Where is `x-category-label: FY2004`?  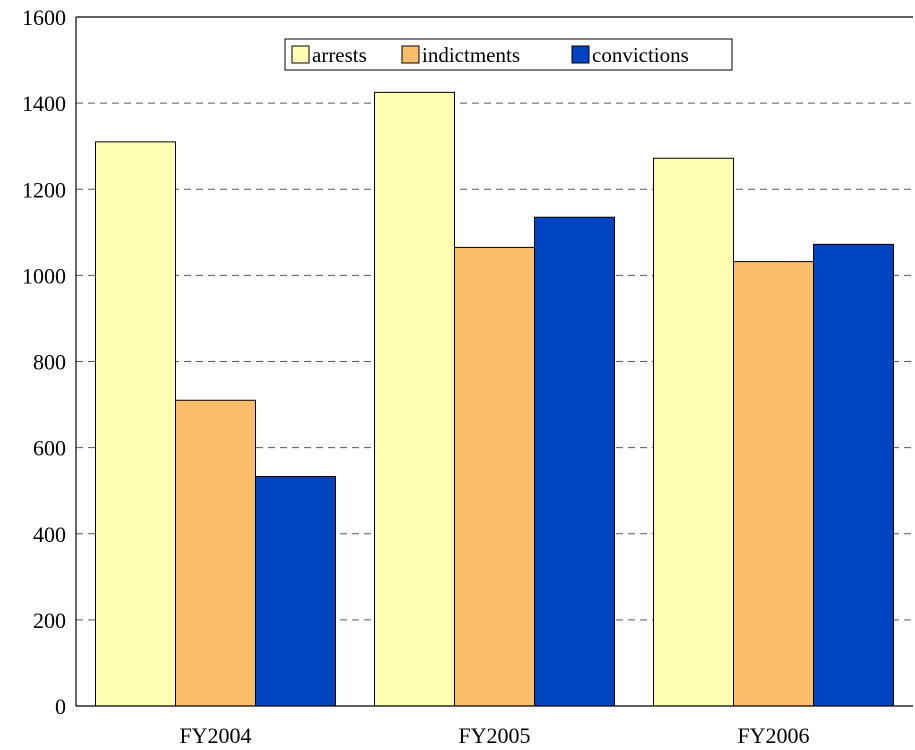
x-category-label: FY2004 is located at coordinates (215, 735).